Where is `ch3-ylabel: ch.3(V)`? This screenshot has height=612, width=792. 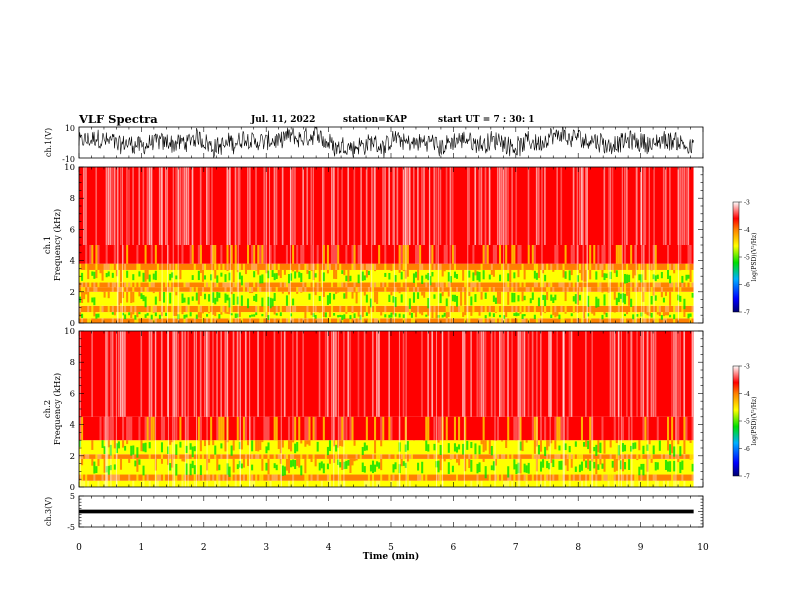 ch3-ylabel: ch.3(V) is located at coordinates (48, 511).